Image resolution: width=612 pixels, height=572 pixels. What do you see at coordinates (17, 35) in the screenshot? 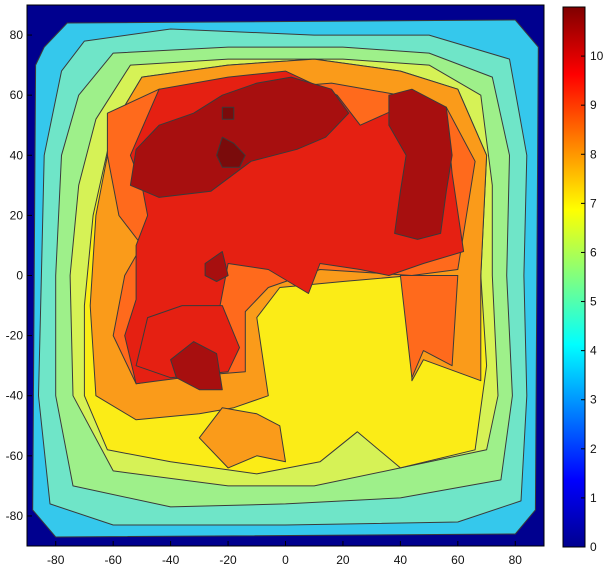
I see `y-tick-label: 80` at bounding box center [17, 35].